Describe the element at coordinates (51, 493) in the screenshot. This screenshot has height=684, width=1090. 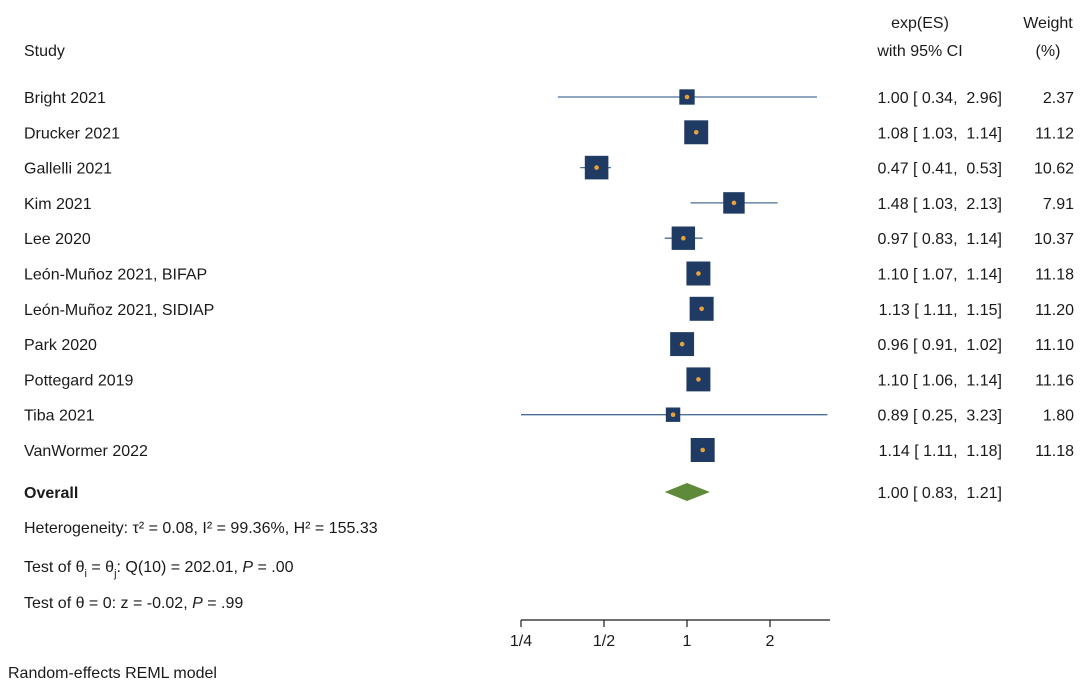
I see `overall-label: Overall` at that location.